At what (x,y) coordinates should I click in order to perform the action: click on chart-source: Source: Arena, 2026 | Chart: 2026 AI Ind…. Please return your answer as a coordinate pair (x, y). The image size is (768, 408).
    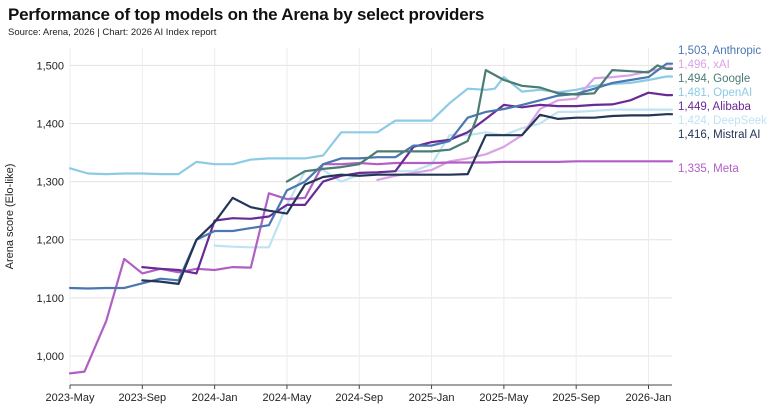
    Looking at the image, I should click on (112, 32).